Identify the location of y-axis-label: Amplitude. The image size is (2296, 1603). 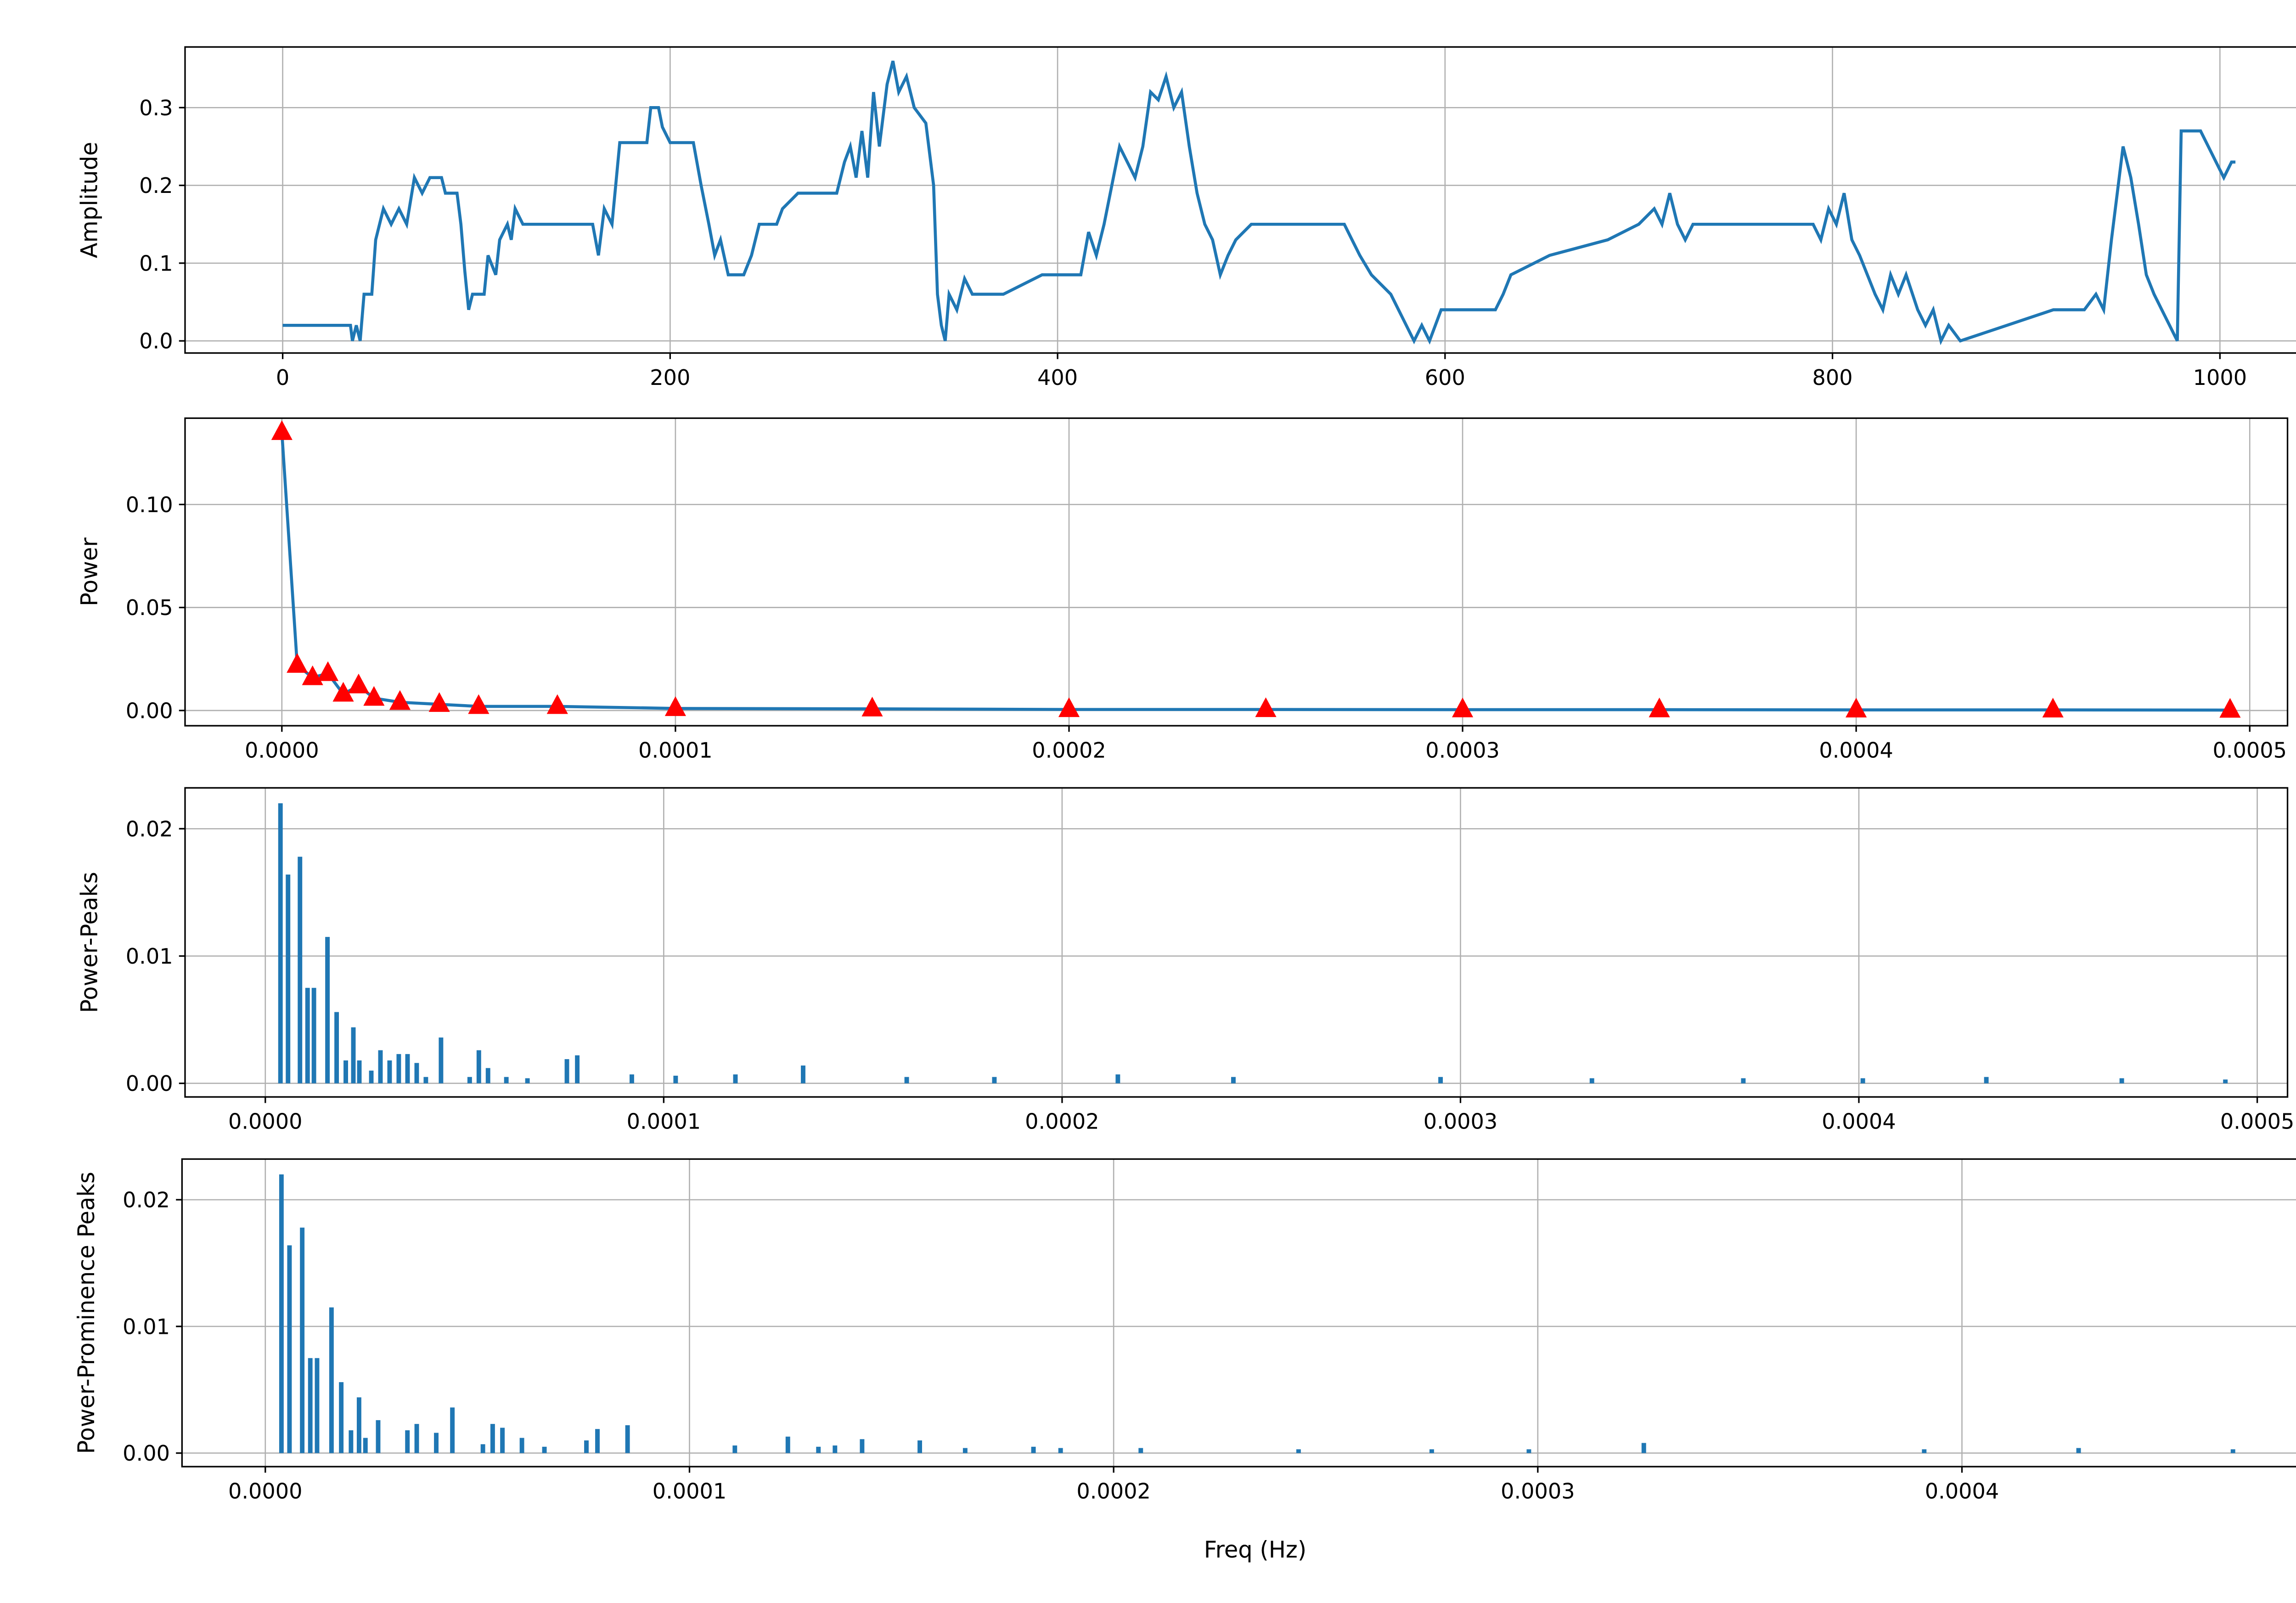
(89, 200).